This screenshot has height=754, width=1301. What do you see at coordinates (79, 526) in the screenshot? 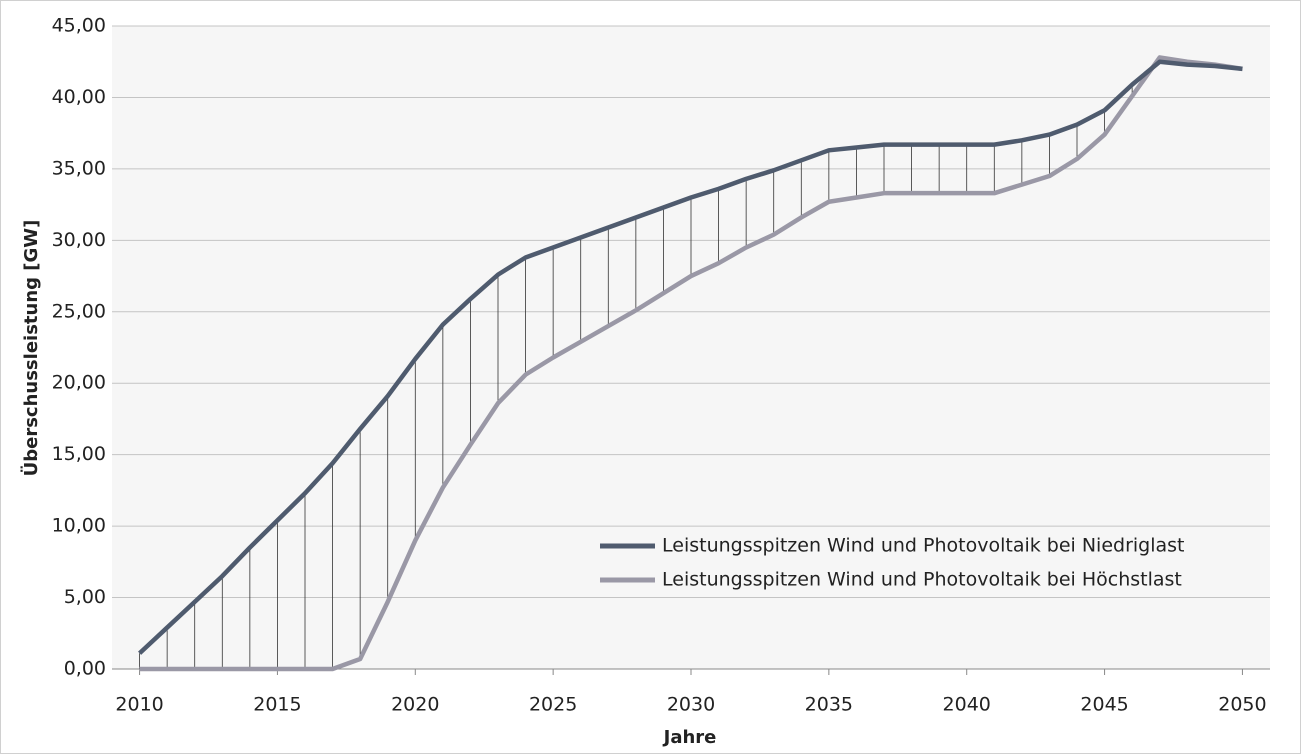
I see `y-tick-label: 10,00` at bounding box center [79, 526].